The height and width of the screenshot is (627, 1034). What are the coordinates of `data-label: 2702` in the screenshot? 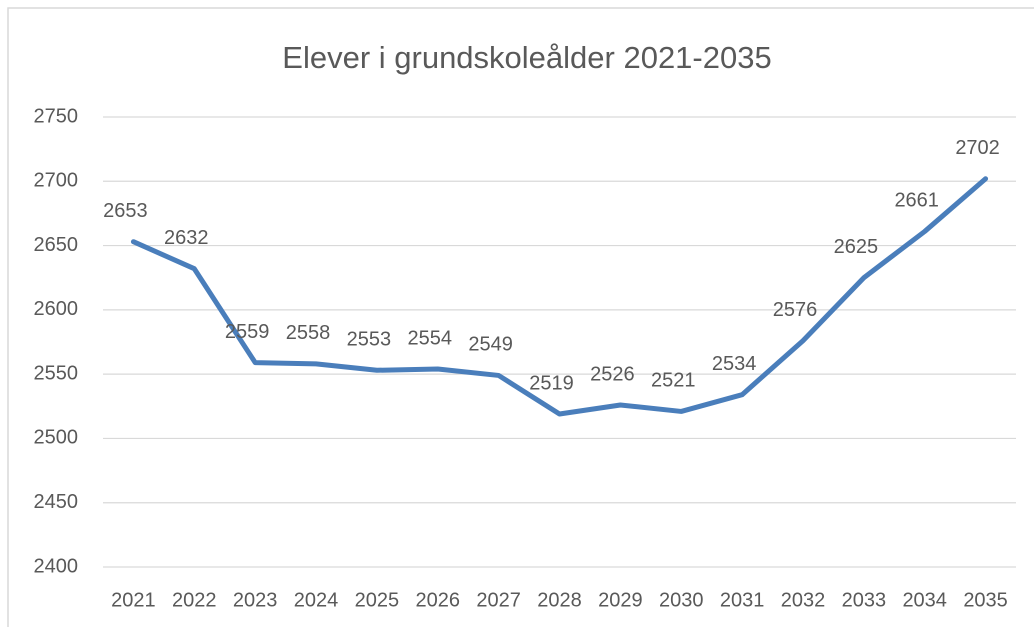 It's located at (977, 148).